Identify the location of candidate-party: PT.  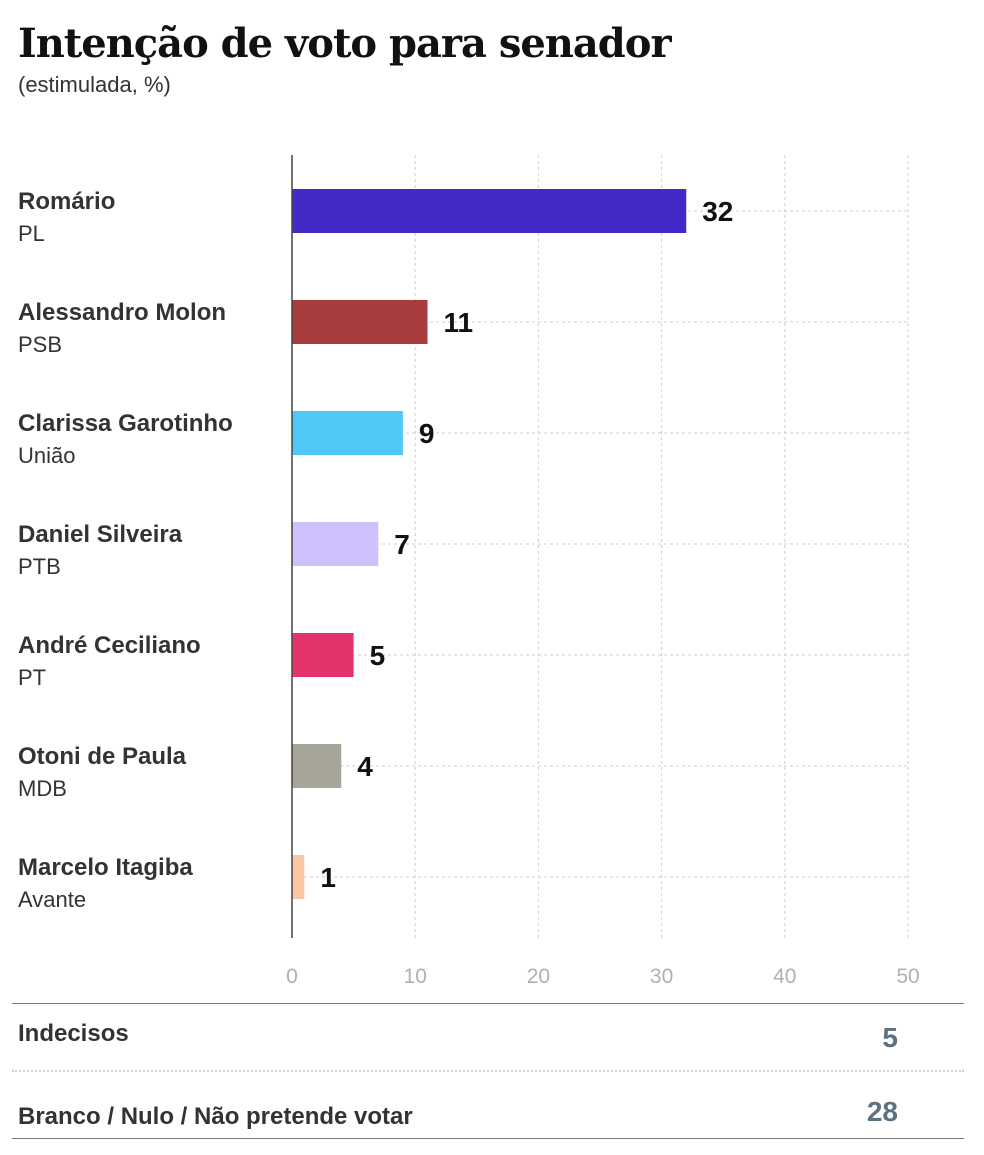
(32, 677).